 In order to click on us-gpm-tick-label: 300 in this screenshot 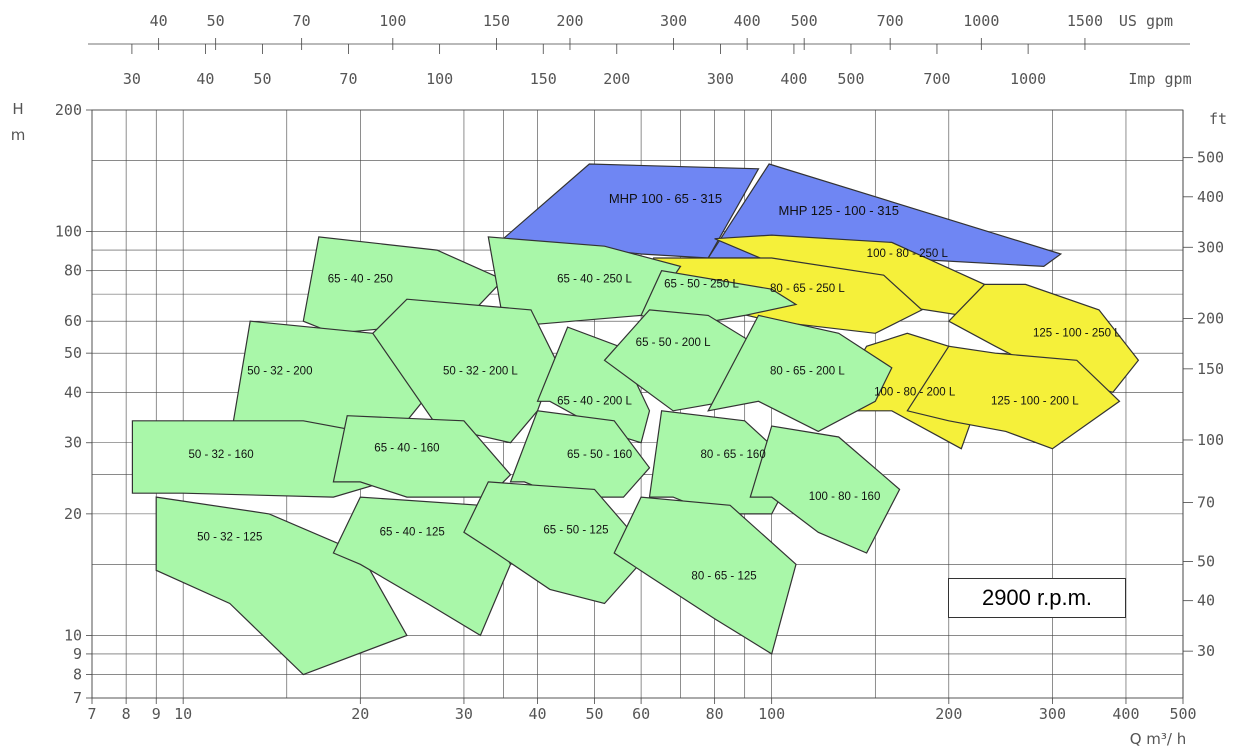, I will do `click(673, 21)`.